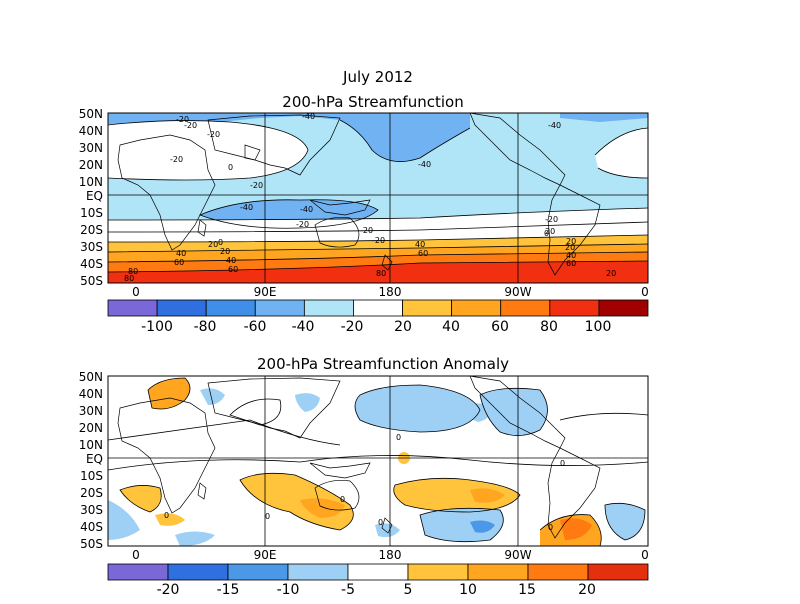  What do you see at coordinates (487, 495) in the screenshot?
I see `map2-pos-pacific-core` at bounding box center [487, 495].